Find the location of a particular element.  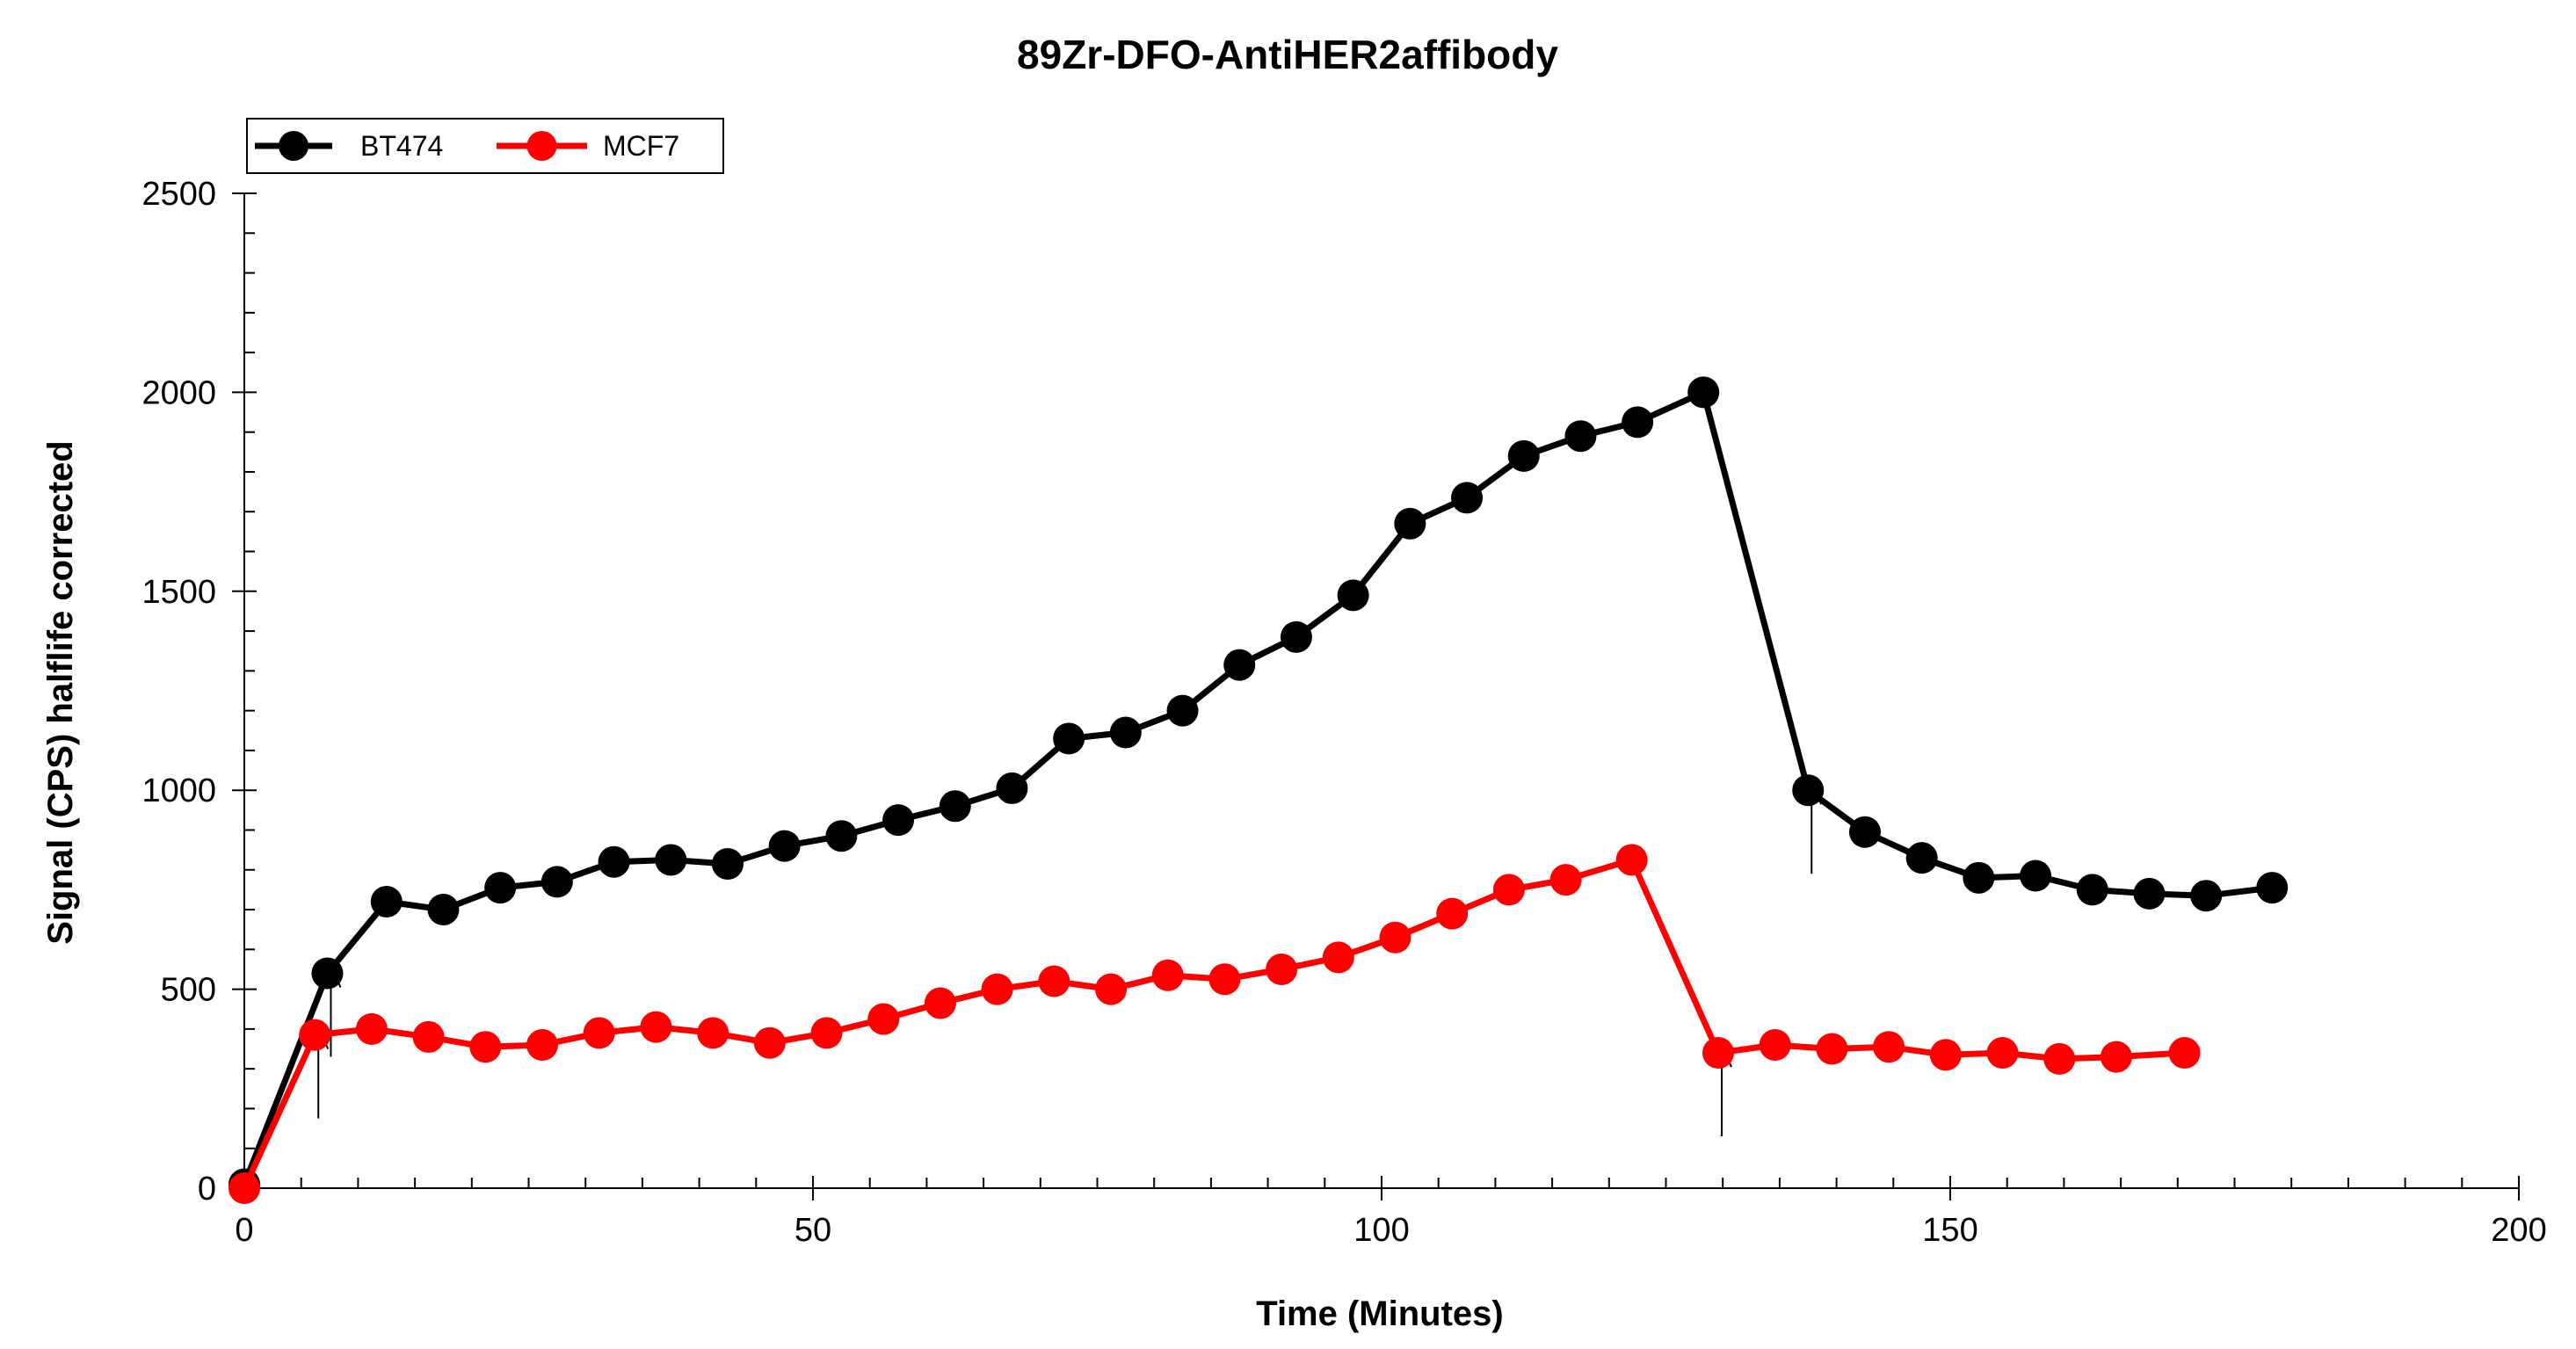

x-tick-label: 200 is located at coordinates (2518, 1230).